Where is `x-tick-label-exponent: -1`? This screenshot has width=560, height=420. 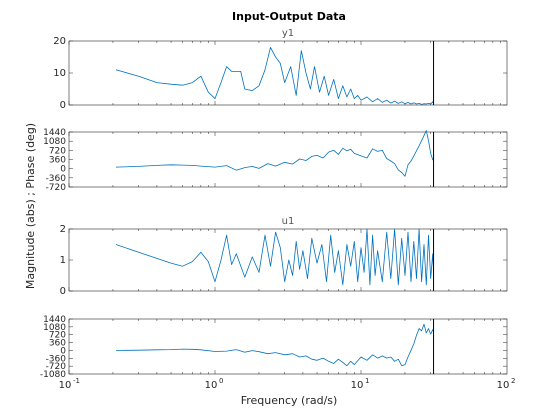 x-tick-label-exponent: -1 is located at coordinates (76, 381).